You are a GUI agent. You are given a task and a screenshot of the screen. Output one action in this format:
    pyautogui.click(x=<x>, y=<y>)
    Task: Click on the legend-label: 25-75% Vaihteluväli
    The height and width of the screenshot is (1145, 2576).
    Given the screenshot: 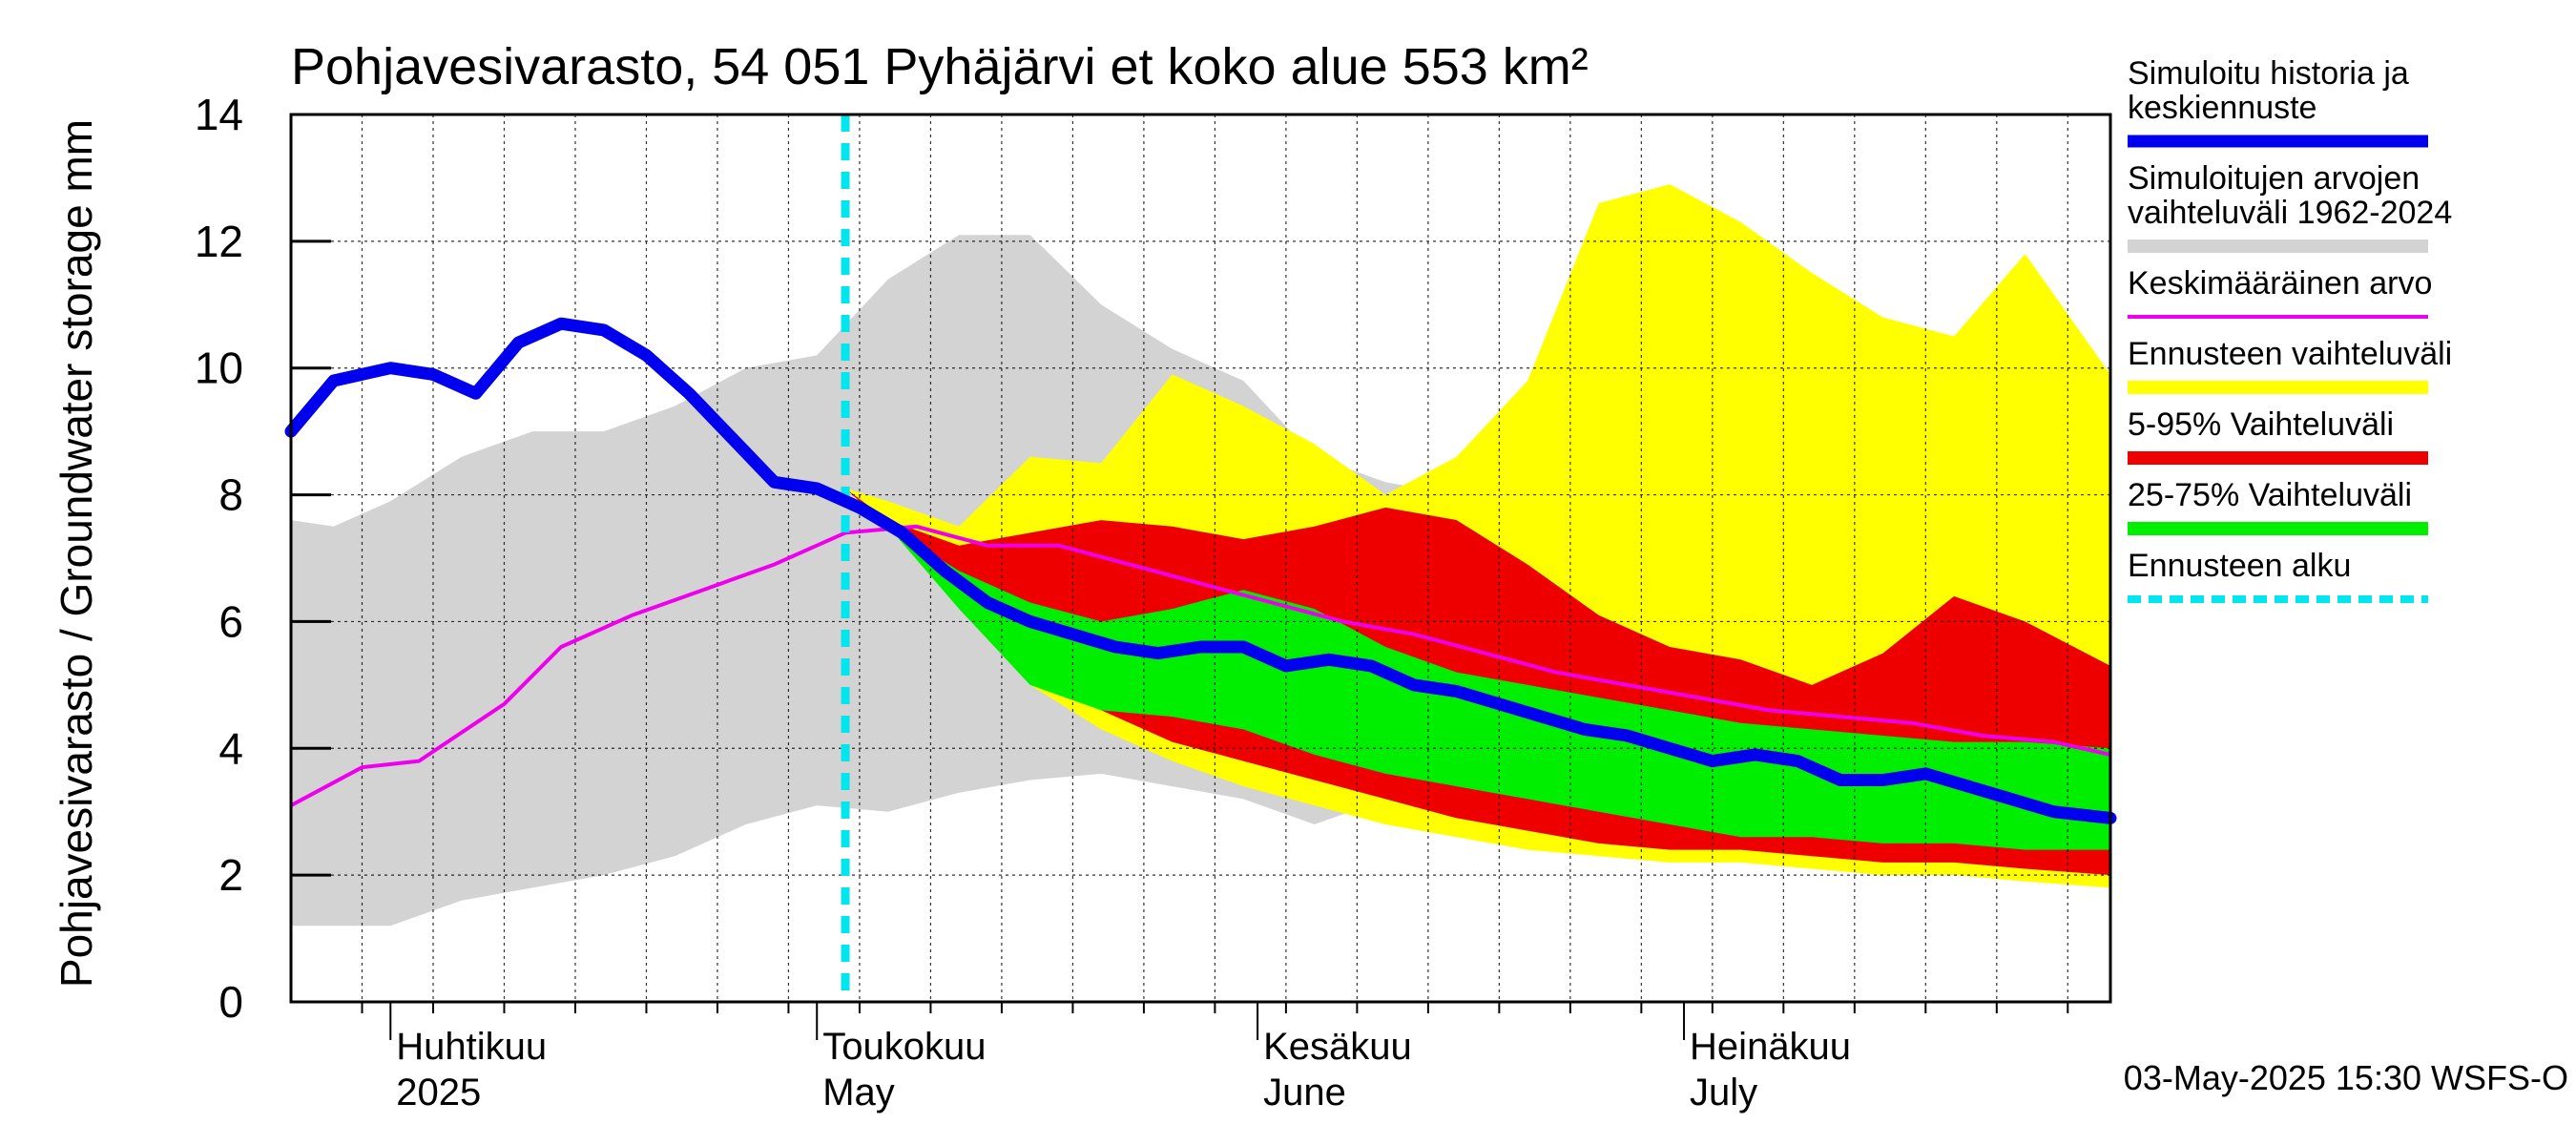 What is the action you would take?
    pyautogui.click(x=2270, y=495)
    